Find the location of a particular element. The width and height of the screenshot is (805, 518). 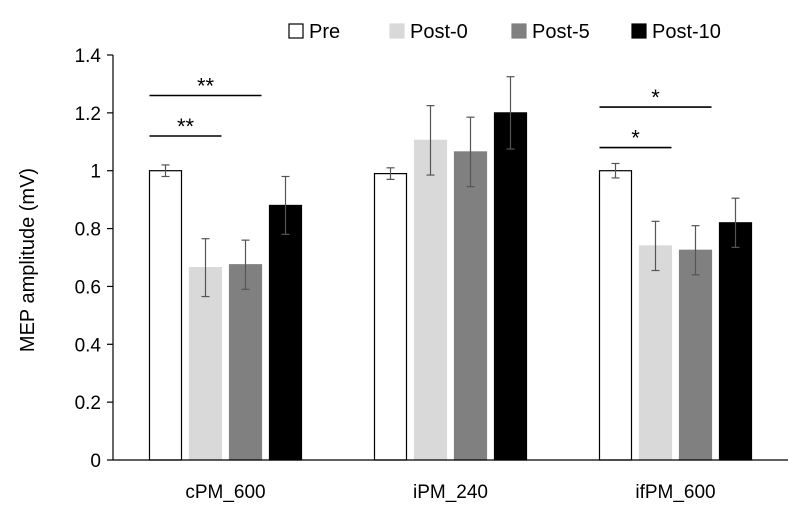

y-tick-label: 0 is located at coordinates (95, 461).